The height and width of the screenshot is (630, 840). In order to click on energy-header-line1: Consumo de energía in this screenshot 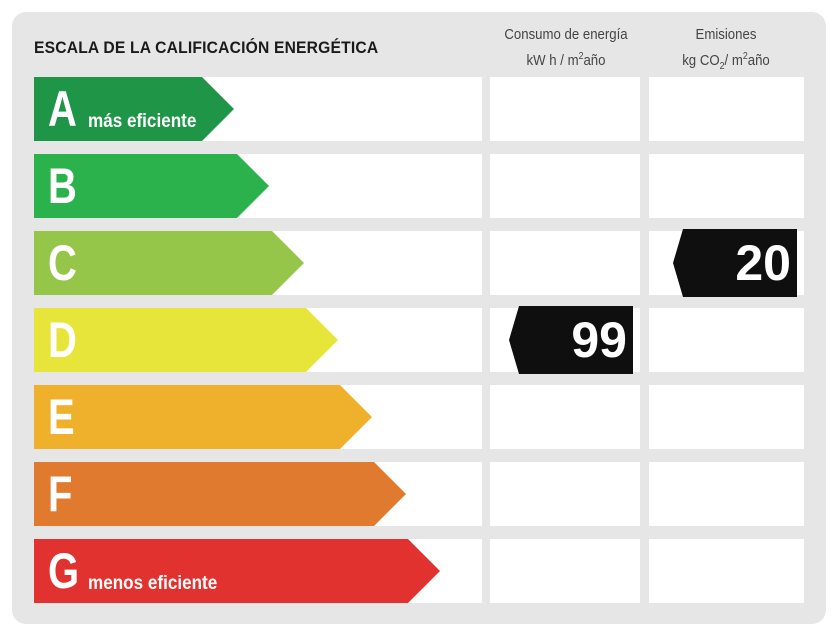, I will do `click(566, 34)`.